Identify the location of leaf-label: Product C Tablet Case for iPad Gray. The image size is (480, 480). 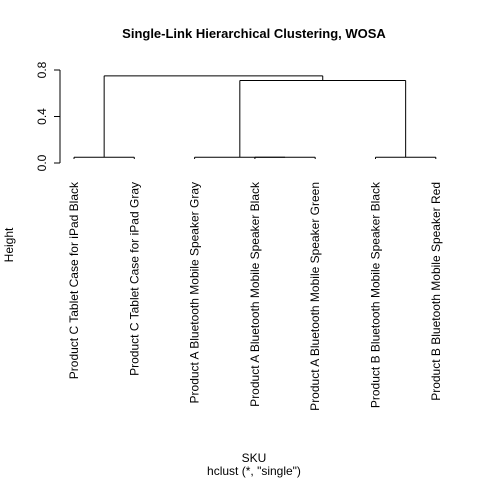
(134, 279).